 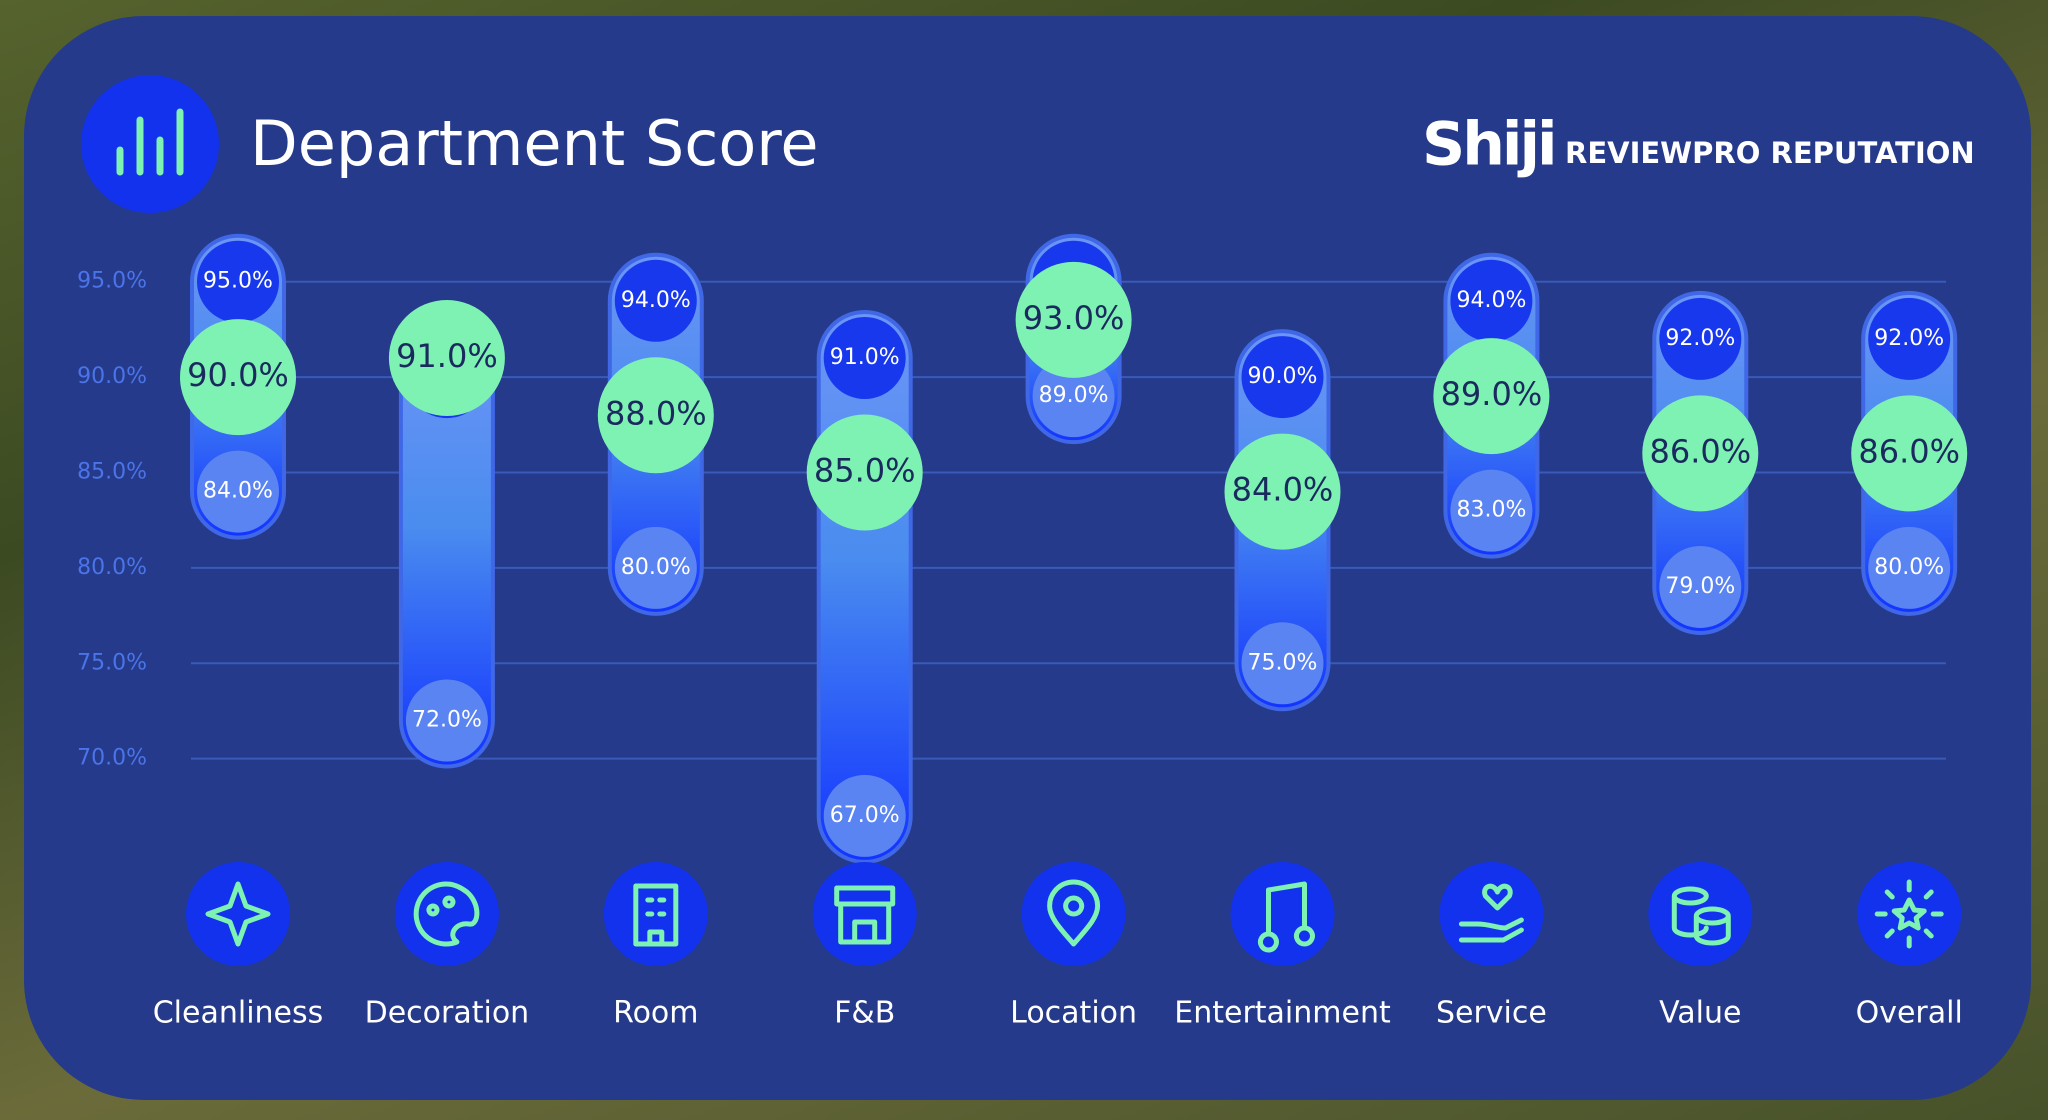 I want to click on value-label: 84.0%, so click(x=238, y=491).